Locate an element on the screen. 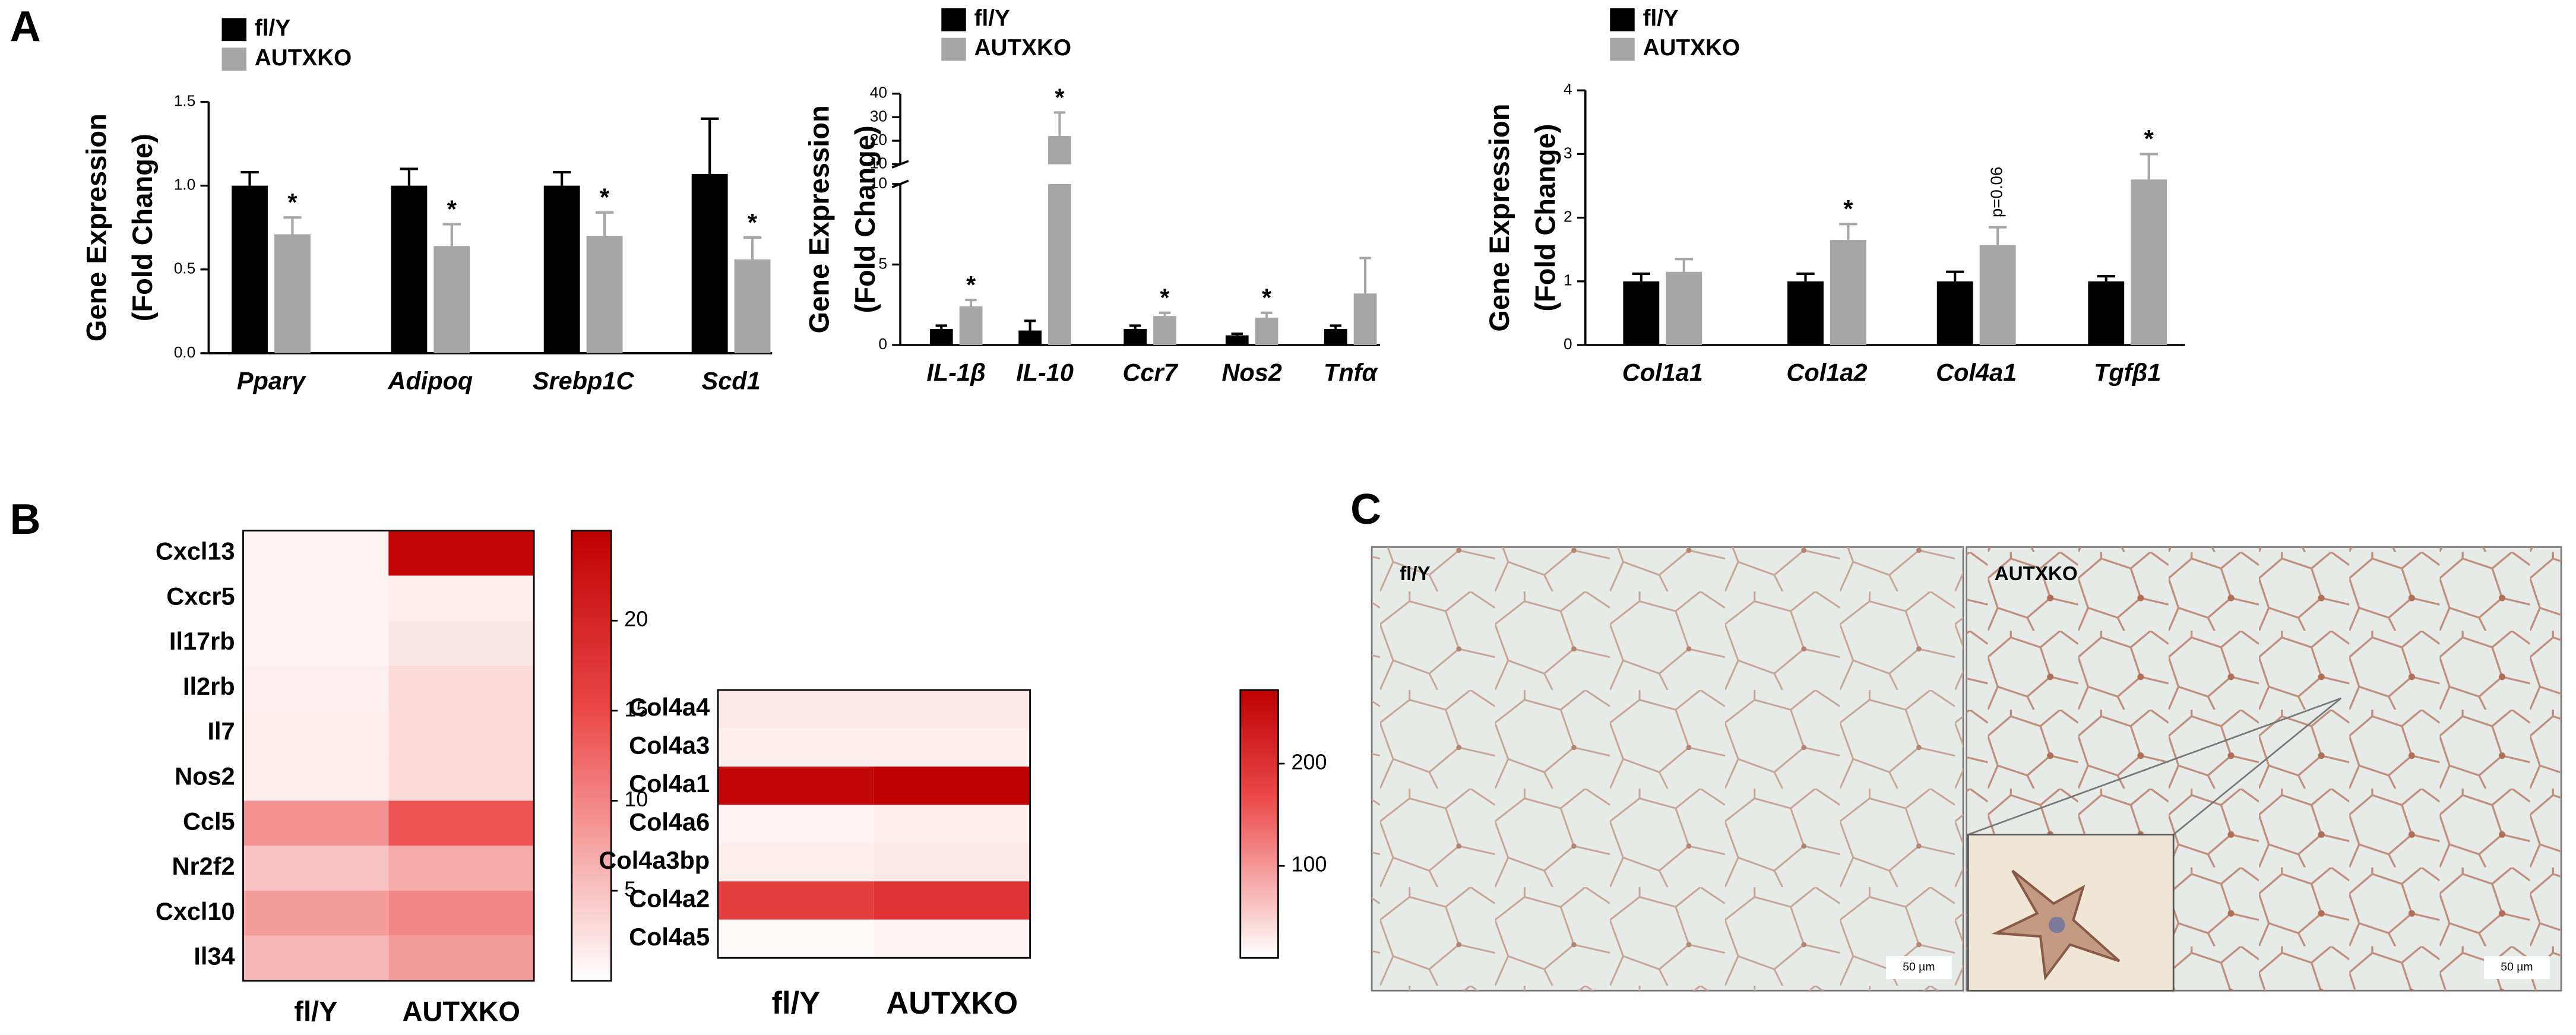 Image resolution: width=2576 pixels, height=1035 pixels. x-tick-label: Tgfβ1 is located at coordinates (2127, 373).